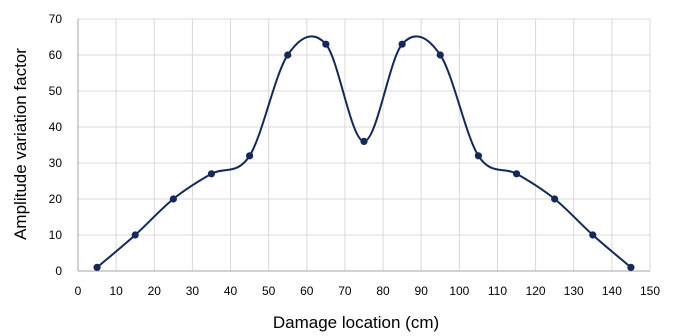  Describe the element at coordinates (422, 291) in the screenshot. I see `x-tick-label: 90` at that location.